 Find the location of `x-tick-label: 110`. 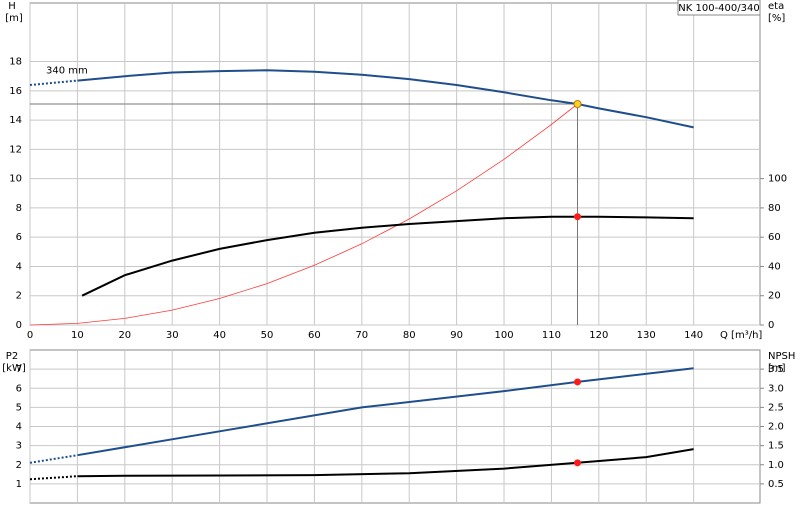

x-tick-label: 110 is located at coordinates (551, 335).